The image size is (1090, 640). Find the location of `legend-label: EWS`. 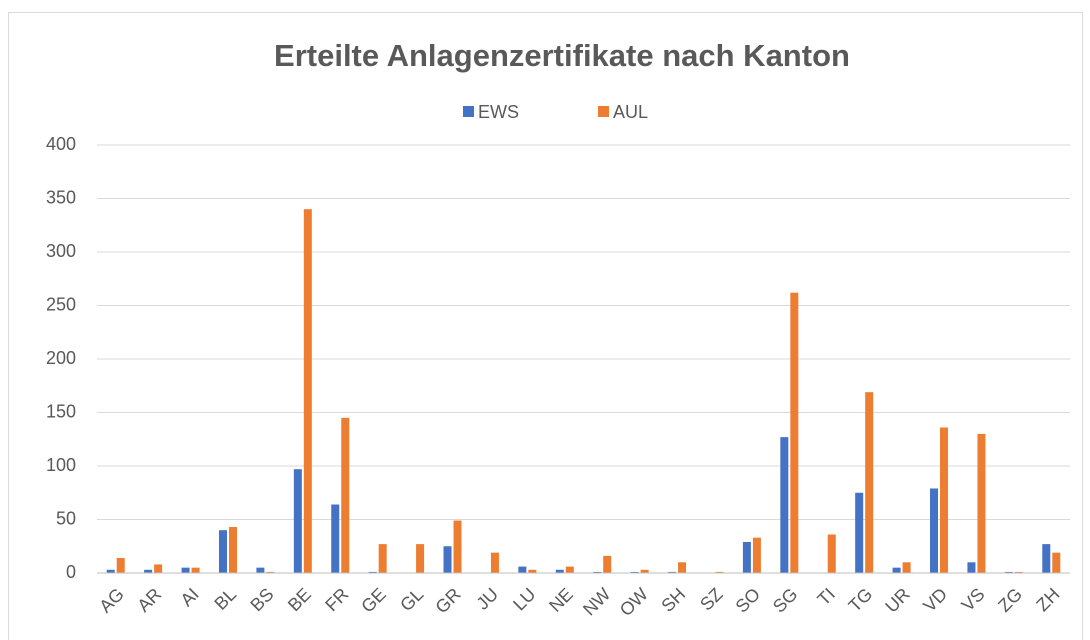

legend-label: EWS is located at coordinates (498, 112).